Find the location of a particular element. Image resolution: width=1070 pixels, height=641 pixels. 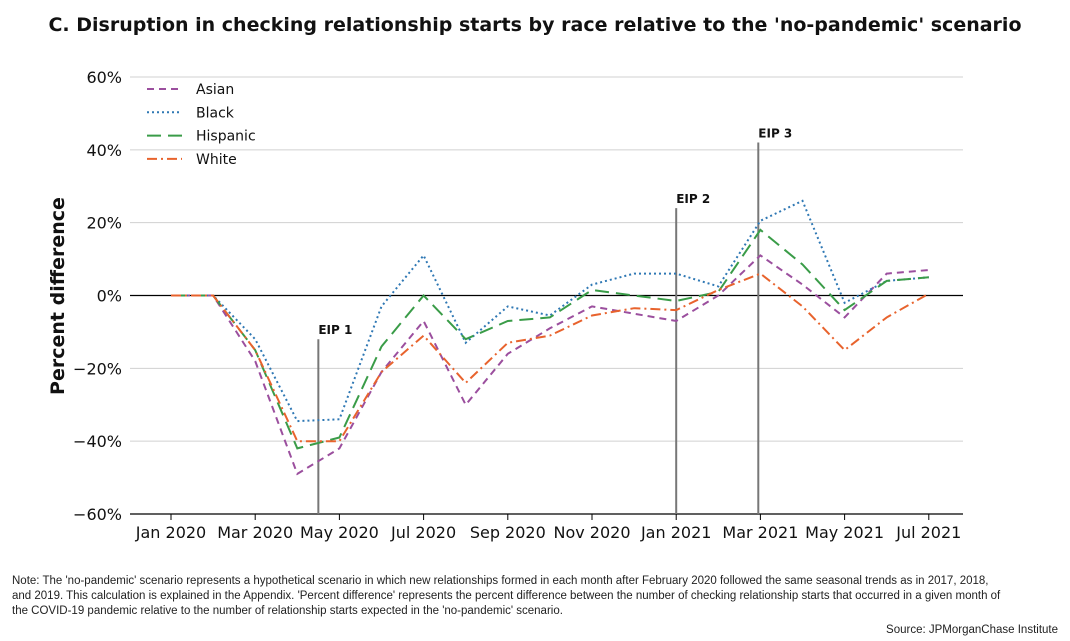

y-axis-label: Percent difference is located at coordinates (58, 296).